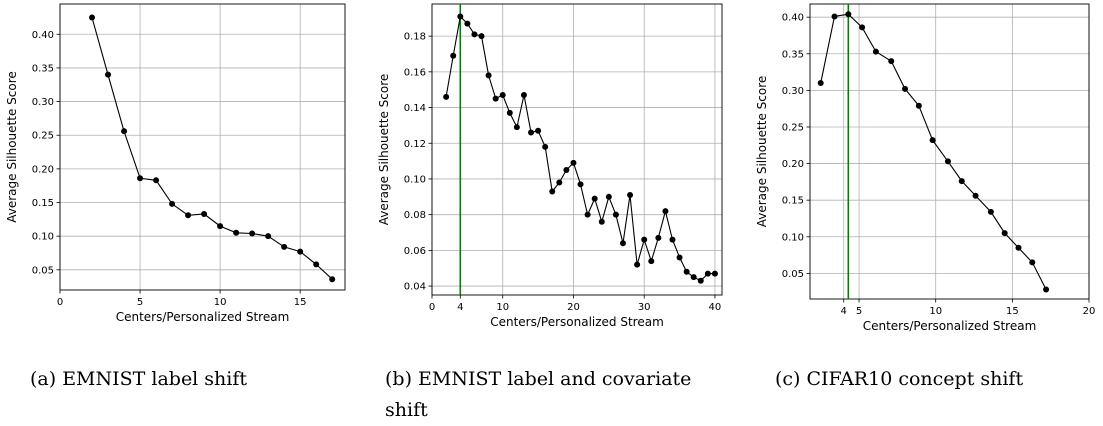 Image resolution: width=1103 pixels, height=426 pixels. Describe the element at coordinates (460, 307) in the screenshot. I see `x-tick-label: 4` at that location.